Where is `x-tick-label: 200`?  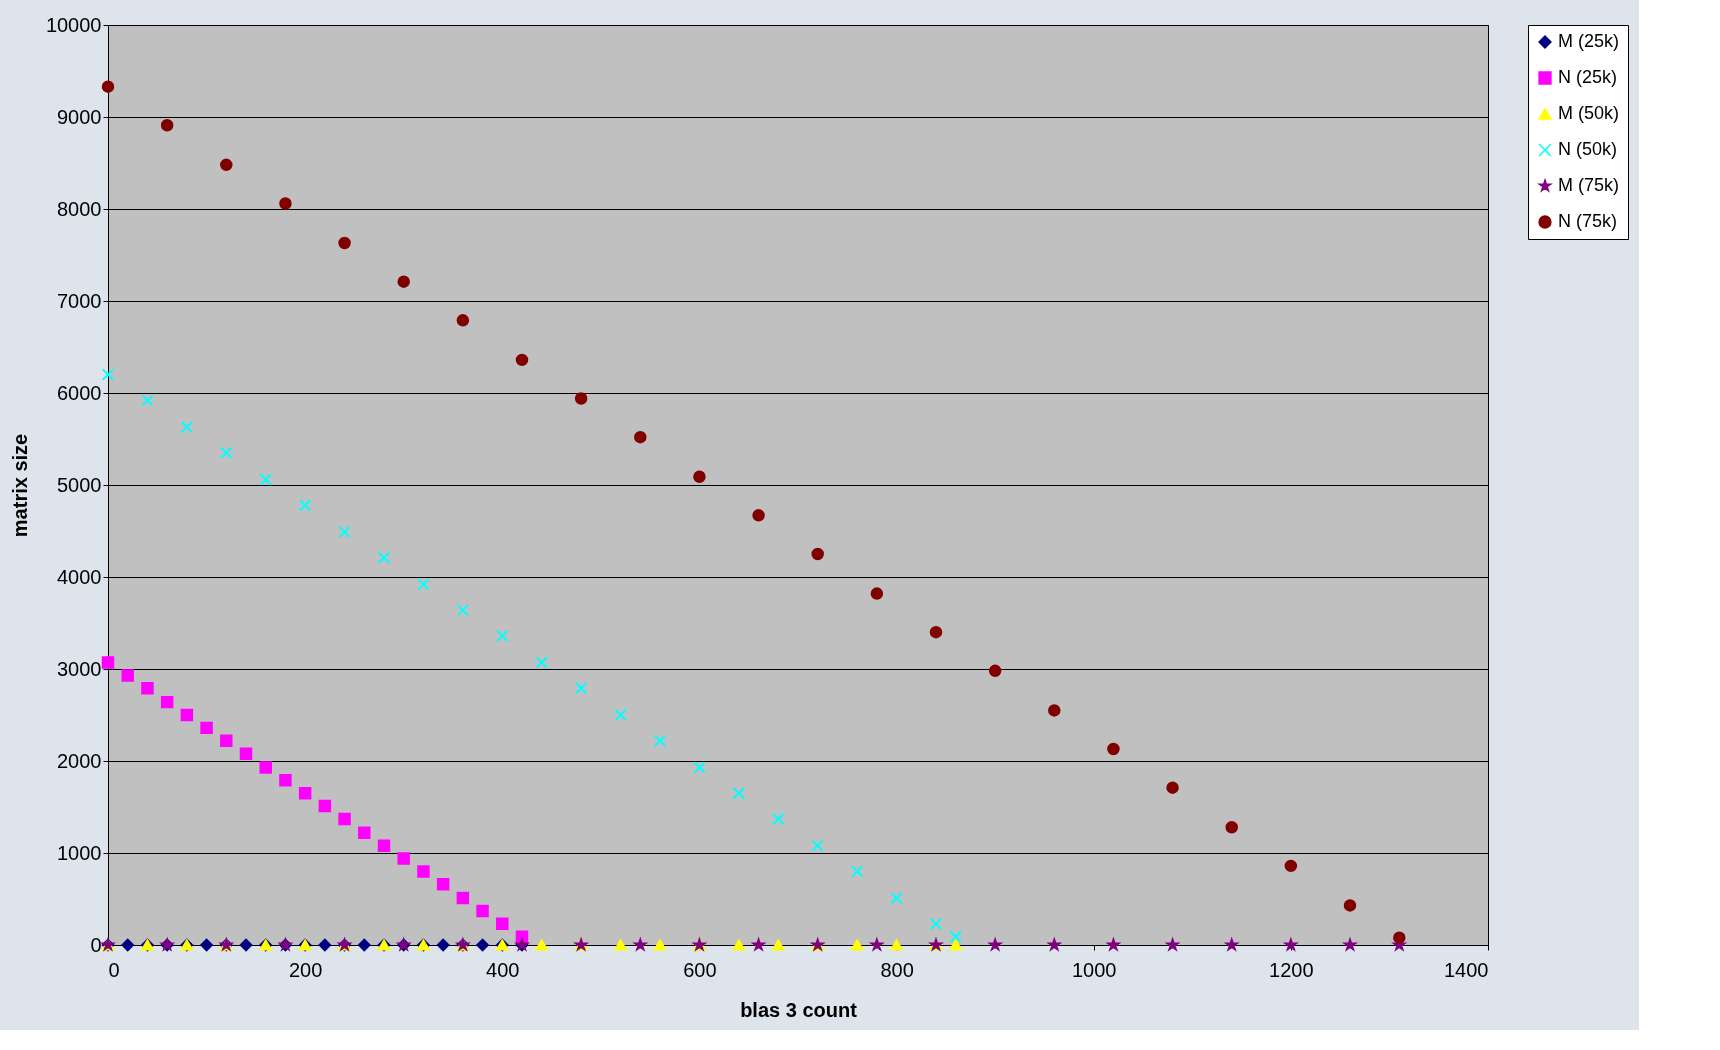 x-tick-label: 200 is located at coordinates (305, 969).